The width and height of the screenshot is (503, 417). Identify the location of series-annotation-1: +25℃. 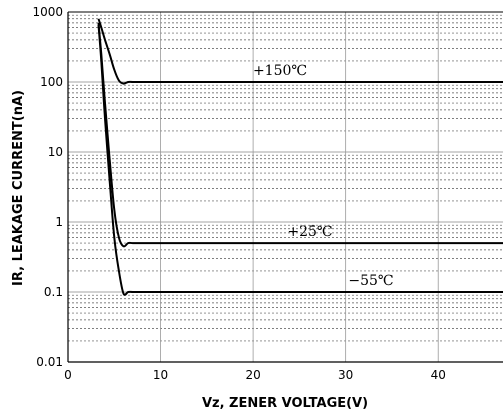
(309, 232).